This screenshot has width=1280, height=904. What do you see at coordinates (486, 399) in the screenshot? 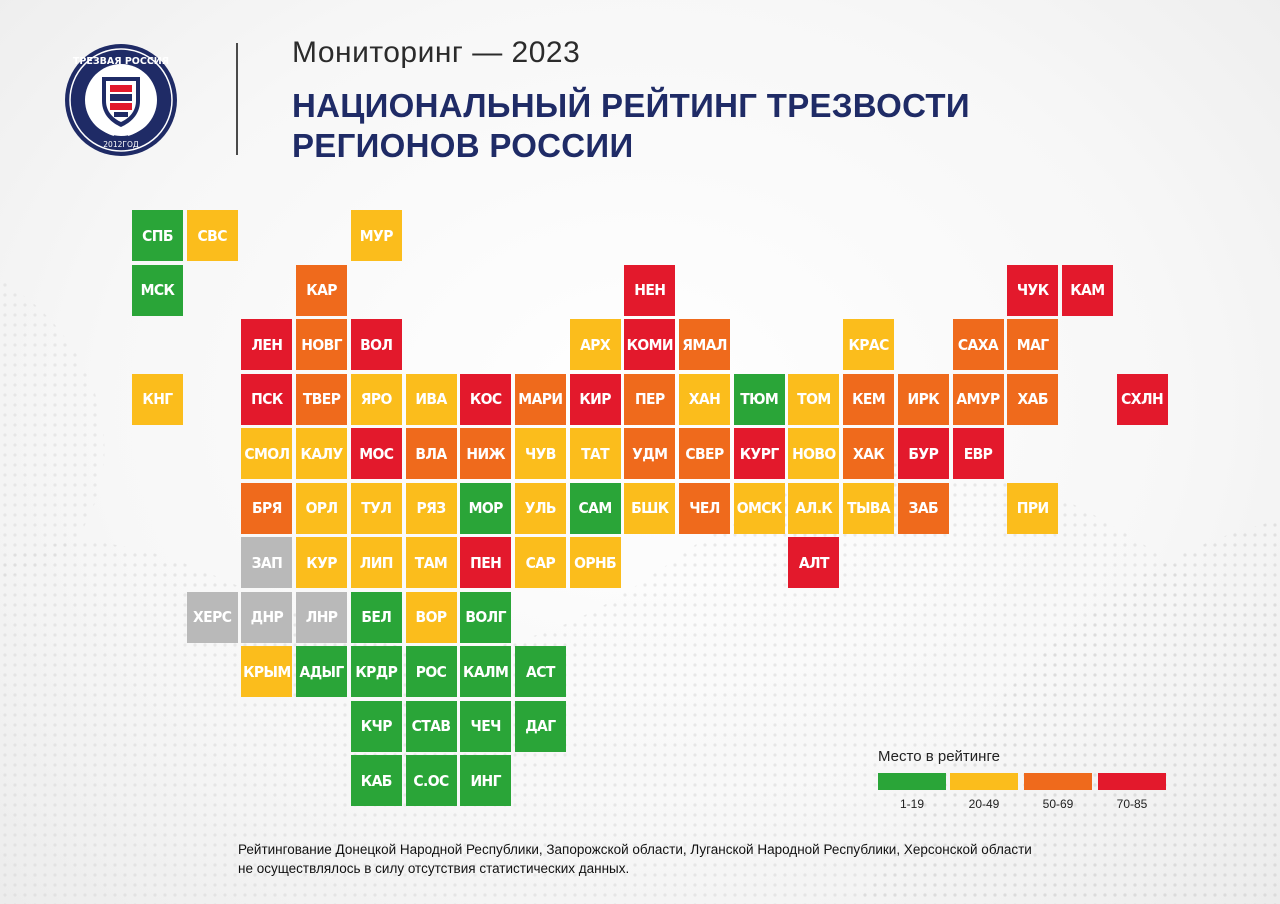
I see `region-tile-22: КОС` at bounding box center [486, 399].